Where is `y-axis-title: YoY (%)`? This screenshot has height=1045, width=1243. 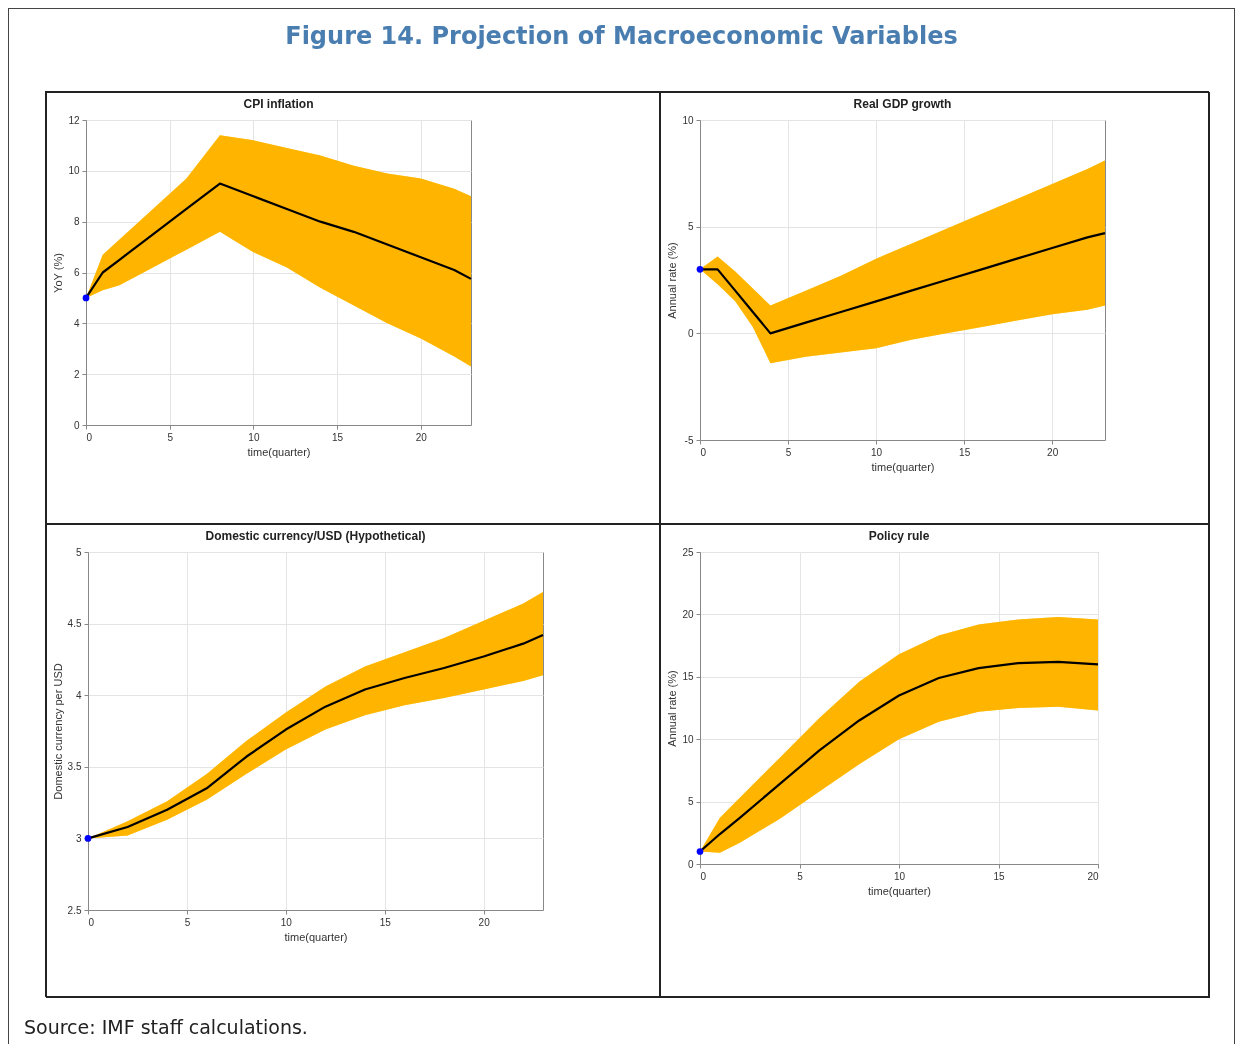 y-axis-title: YoY (%) is located at coordinates (58, 273).